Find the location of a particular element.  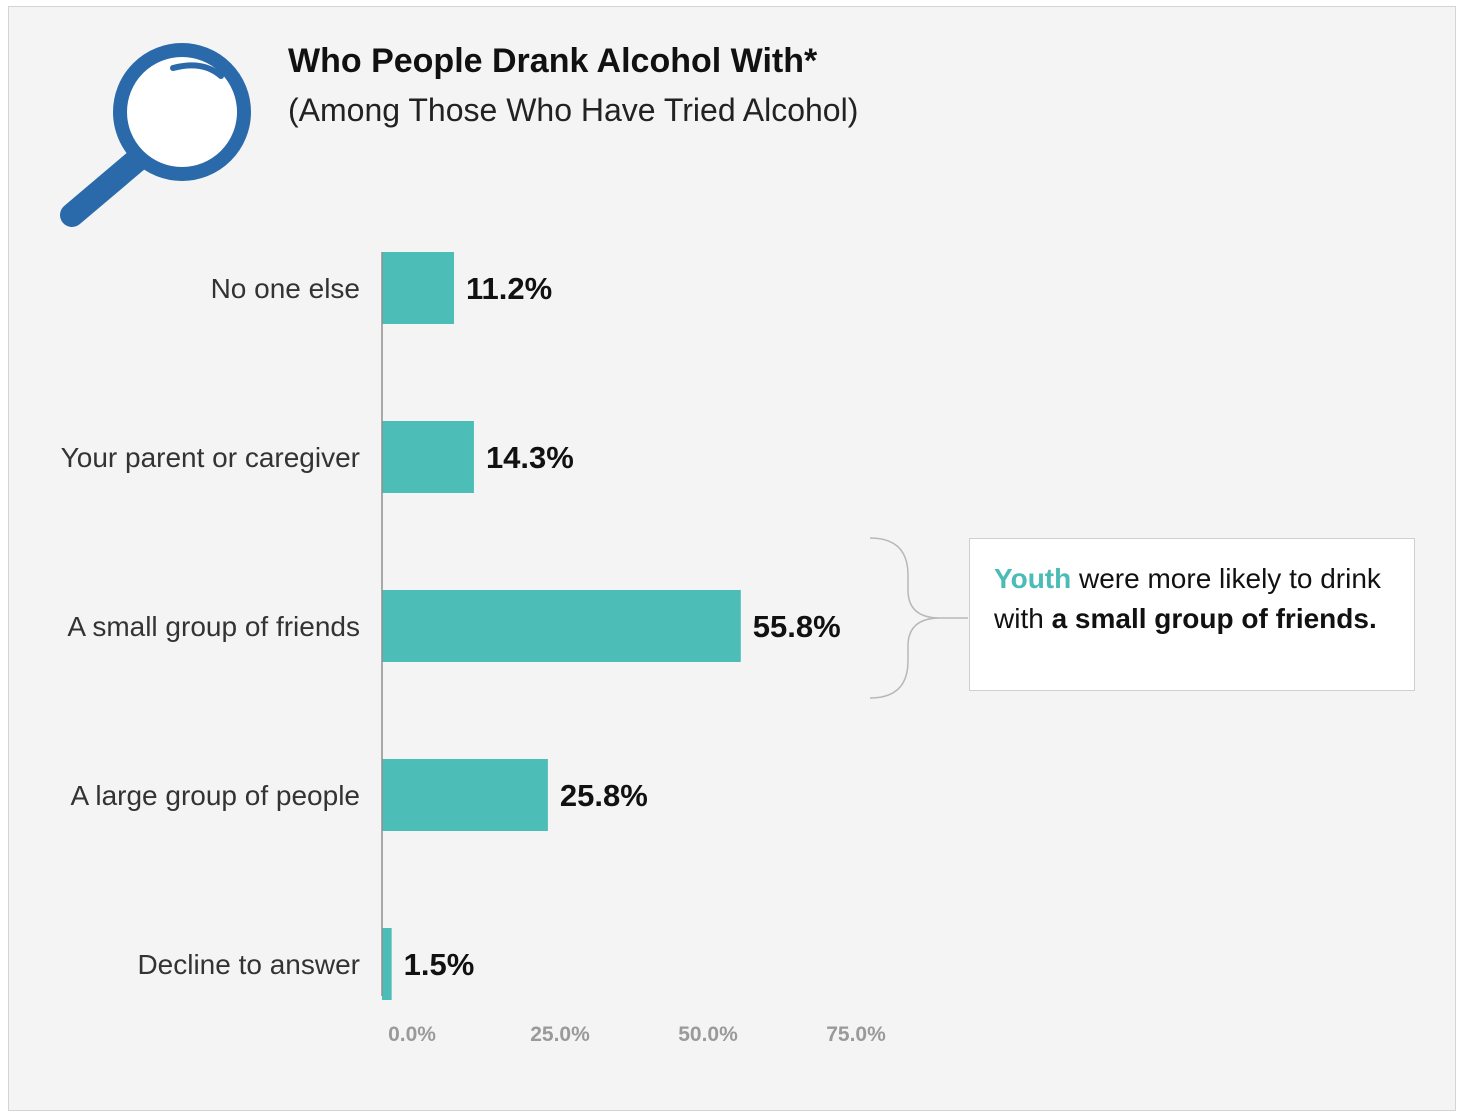

bar-a-large-group-of-people is located at coordinates (465, 795).